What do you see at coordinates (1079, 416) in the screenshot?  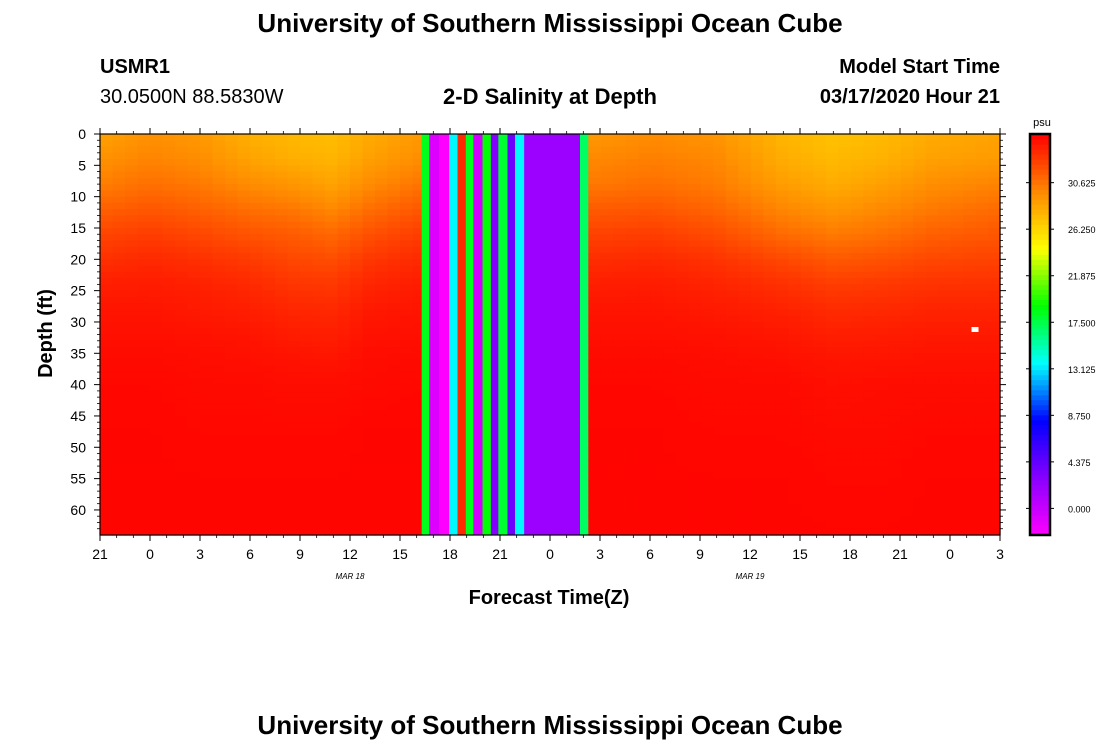 I see `colorbar-label: 8.750` at bounding box center [1079, 416].